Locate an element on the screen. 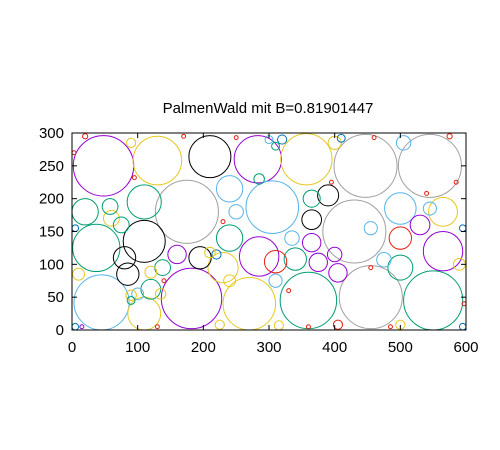  y-tick-label: 250 is located at coordinates (51, 166).